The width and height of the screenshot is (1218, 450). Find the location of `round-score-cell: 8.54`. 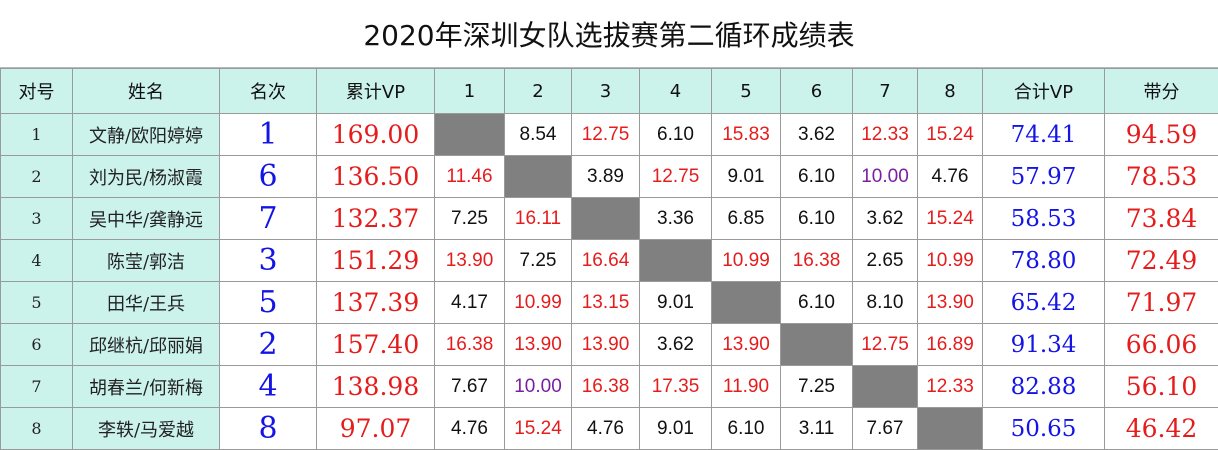

round-score-cell: 8.54 is located at coordinates (538, 134).